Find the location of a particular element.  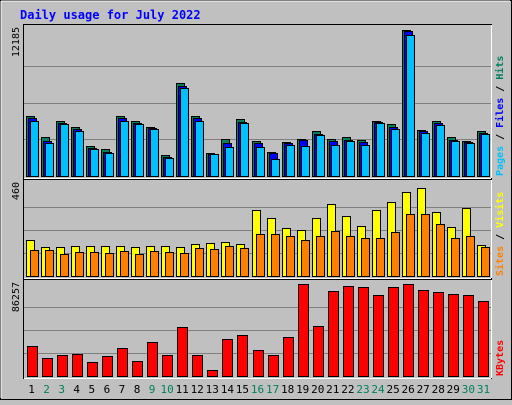

legend-visits: Visits is located at coordinates (500, 210).